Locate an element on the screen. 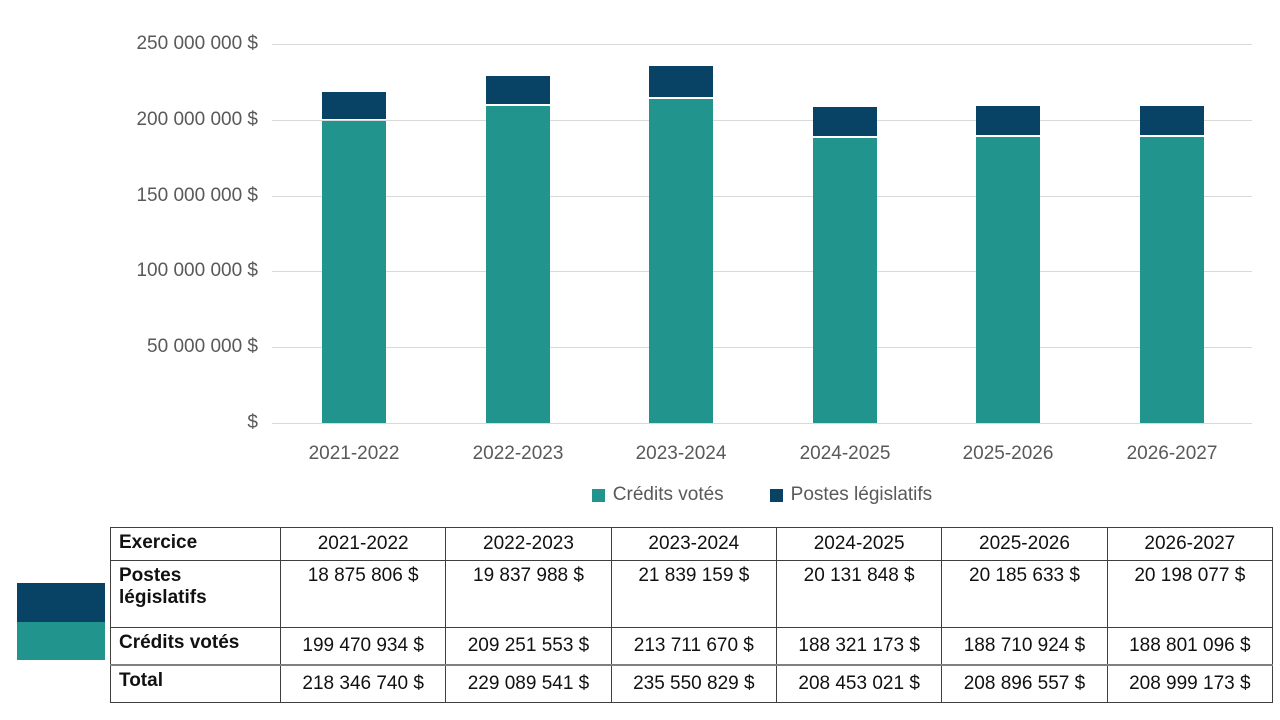 The height and width of the screenshot is (720, 1280). bar-segment-postes-legislatifs-2025-2026 is located at coordinates (1008, 120).